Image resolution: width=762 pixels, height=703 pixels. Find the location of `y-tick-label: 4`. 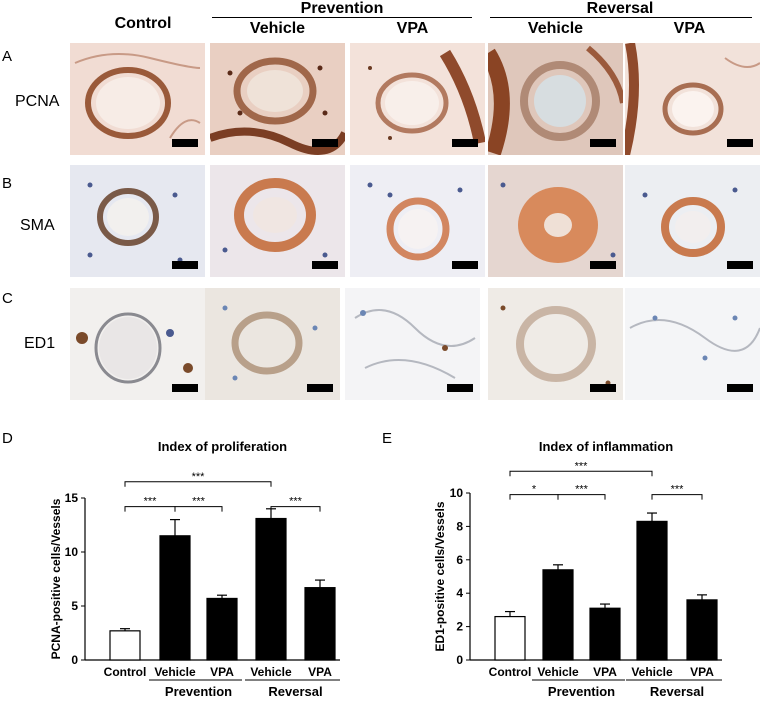

y-tick-label: 4 is located at coordinates (459, 593).